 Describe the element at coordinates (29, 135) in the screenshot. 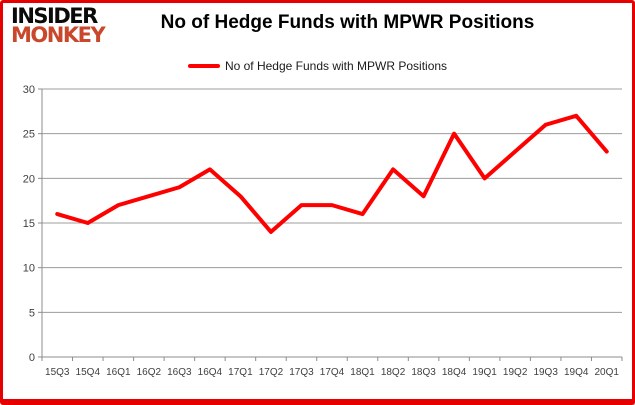

I see `y-tick-label: 25` at that location.